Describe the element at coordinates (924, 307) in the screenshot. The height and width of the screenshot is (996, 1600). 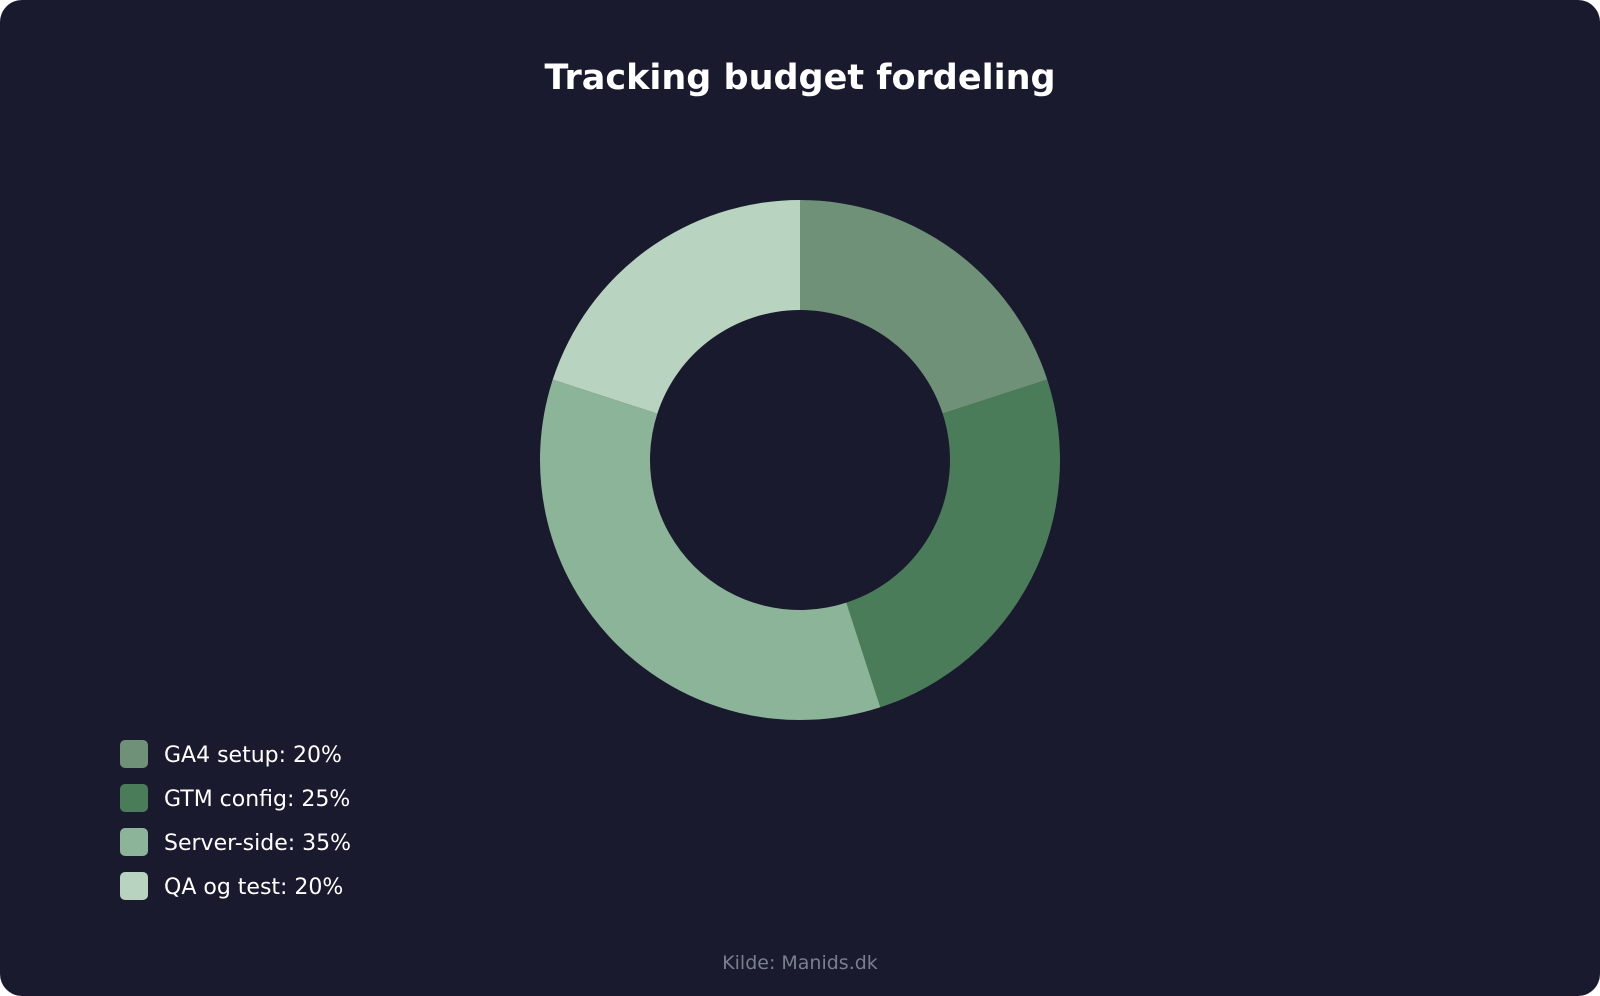
I see `donut-slice-ga4-setup` at that location.